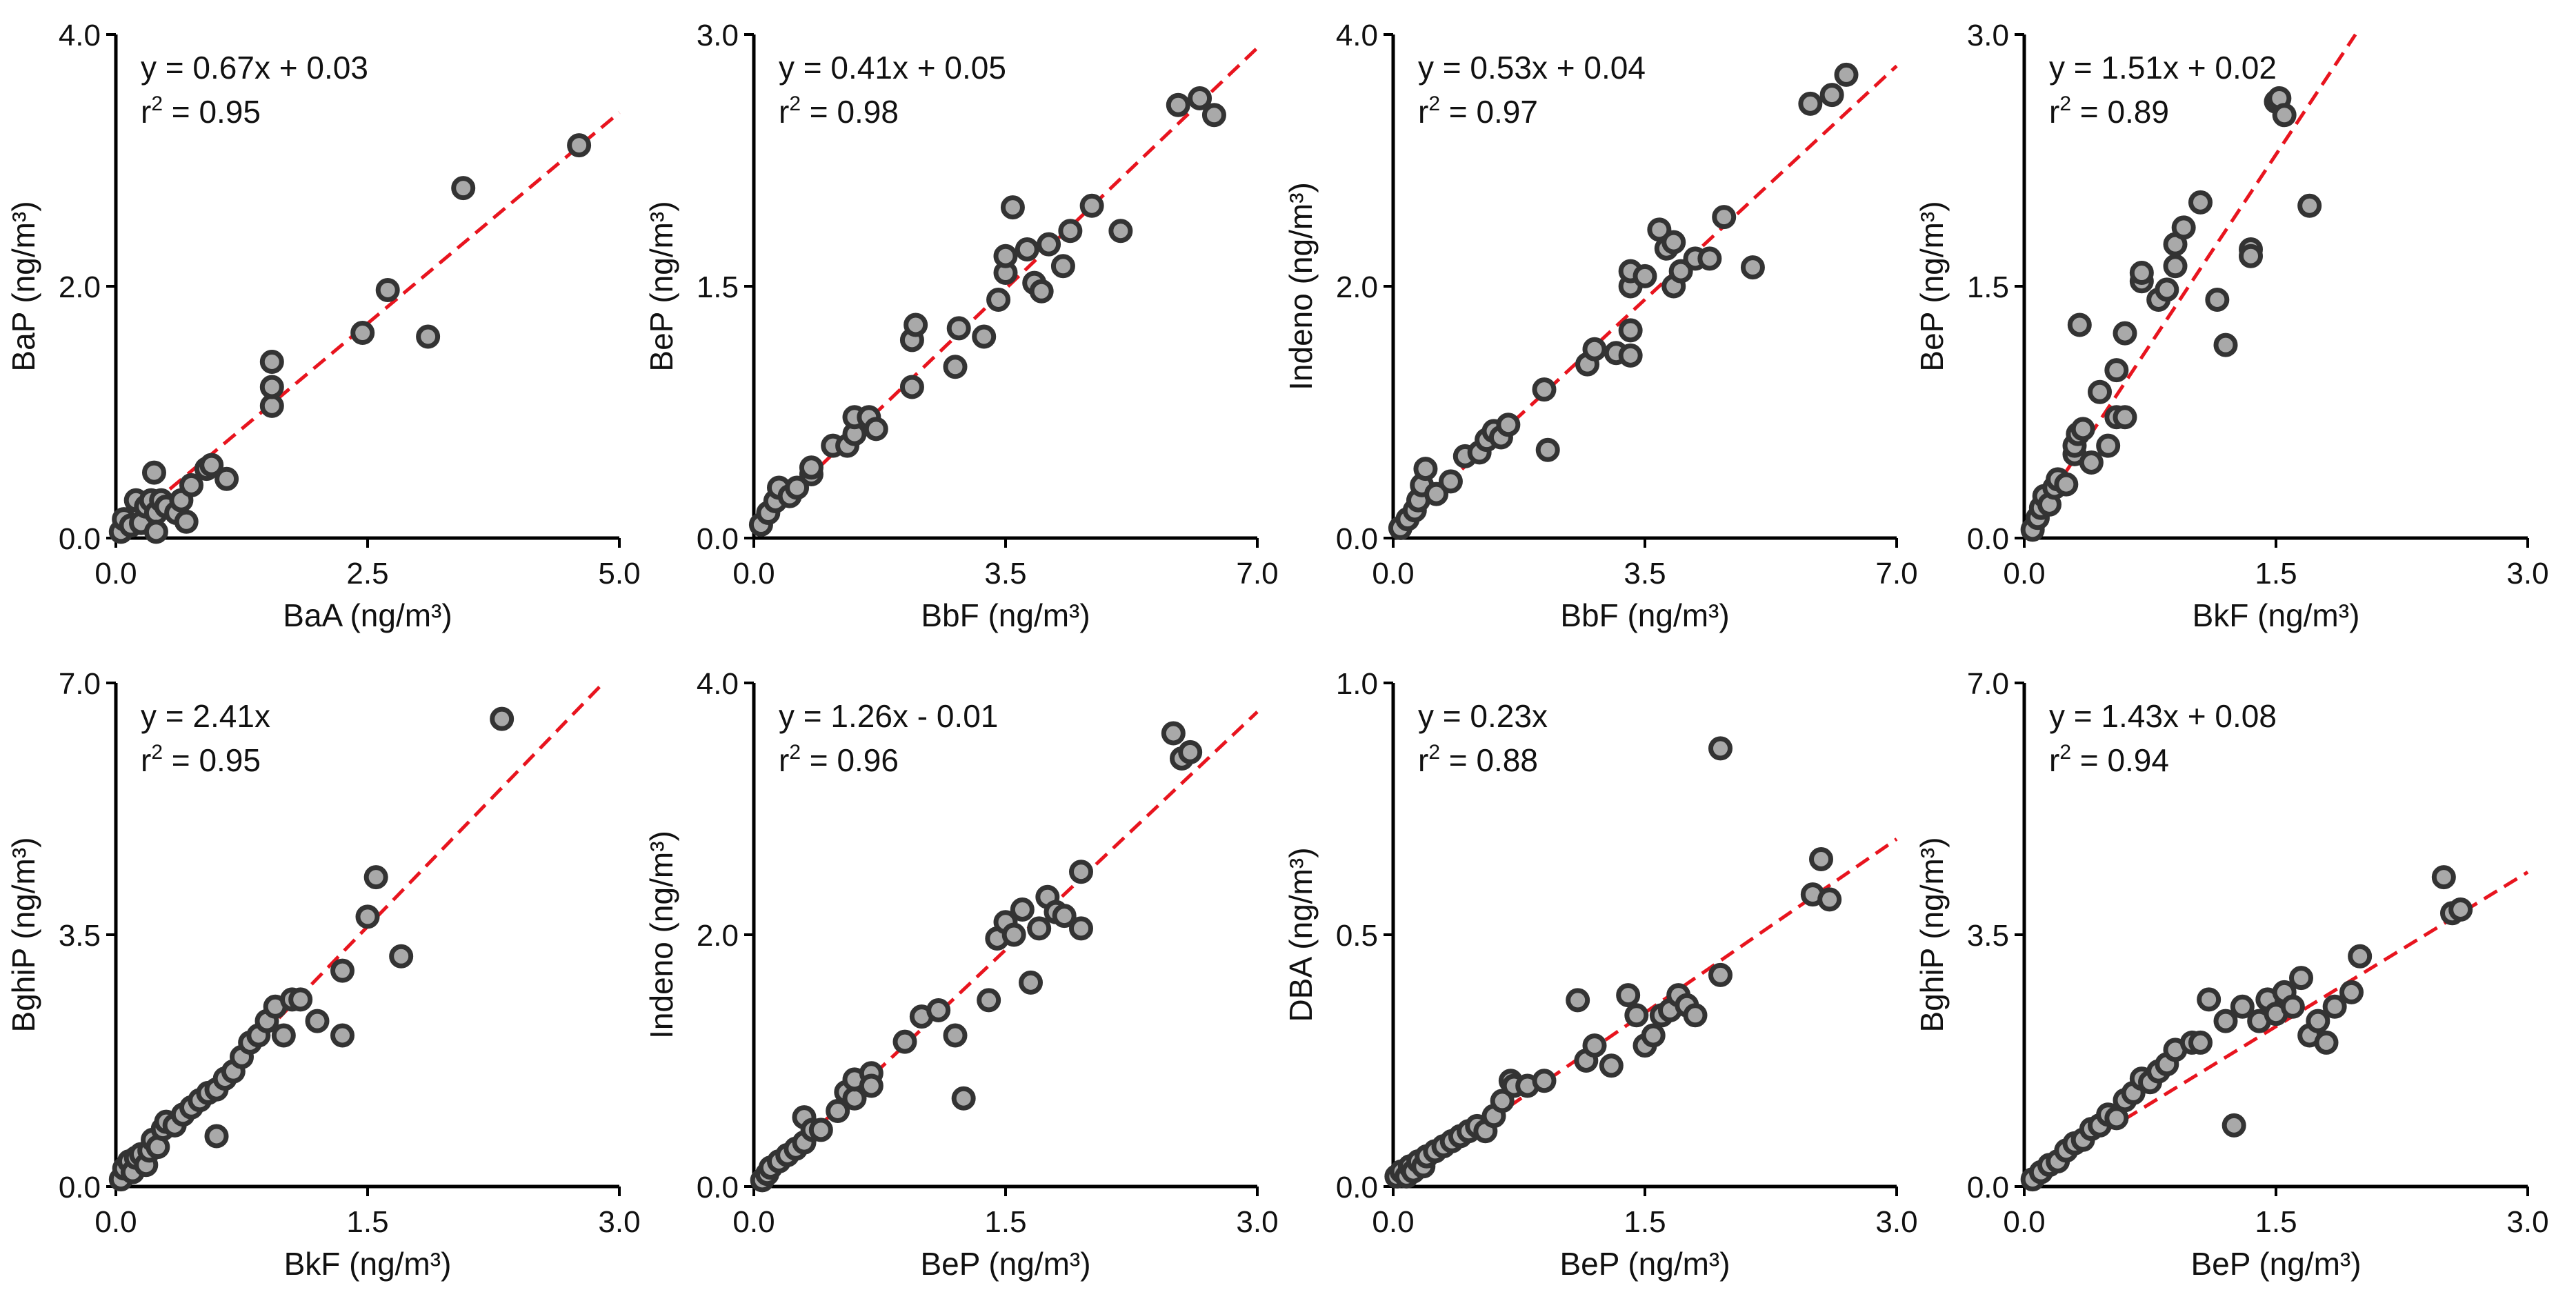 The image size is (2576, 1310). Describe the element at coordinates (23, 935) in the screenshot. I see `y-axis-label: BghiP (ng/m³)` at that location.